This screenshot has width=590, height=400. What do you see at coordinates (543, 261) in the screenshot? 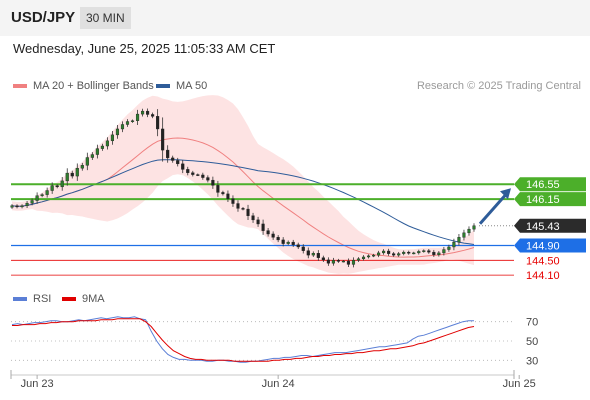
I see `level-tag-support: 144.50` at bounding box center [543, 261].